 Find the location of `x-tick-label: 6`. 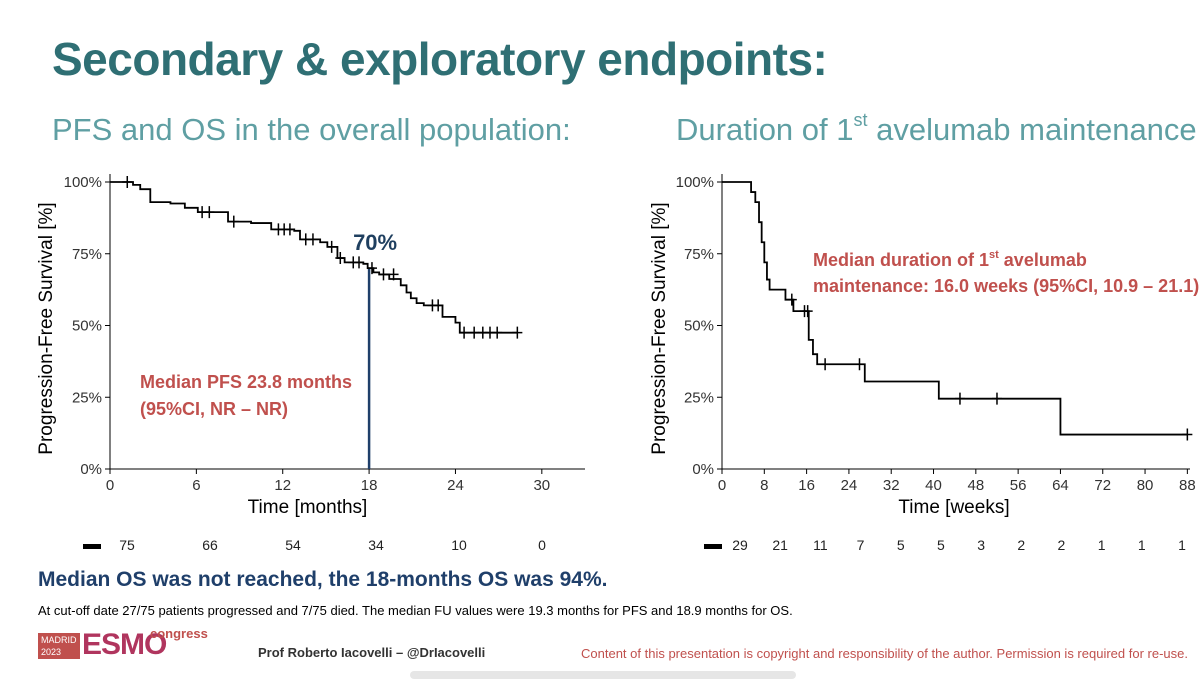

x-tick-label: 6 is located at coordinates (196, 485).